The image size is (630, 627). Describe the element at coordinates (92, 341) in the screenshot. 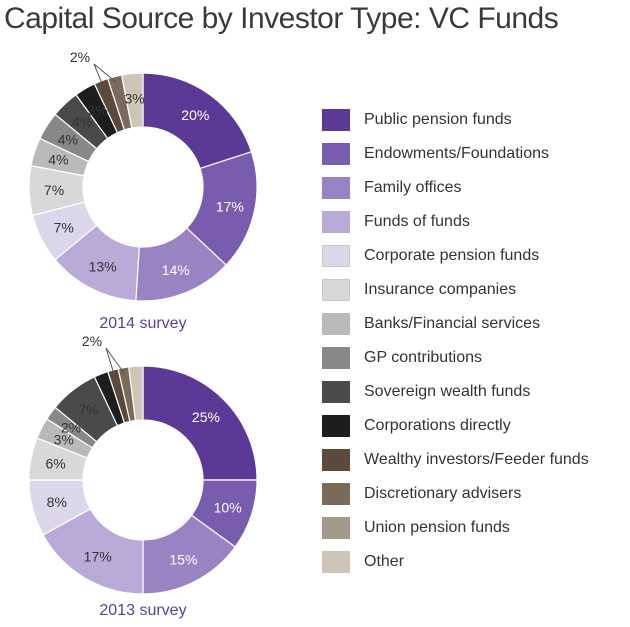

I see `callout-label-2013: 2%` at that location.